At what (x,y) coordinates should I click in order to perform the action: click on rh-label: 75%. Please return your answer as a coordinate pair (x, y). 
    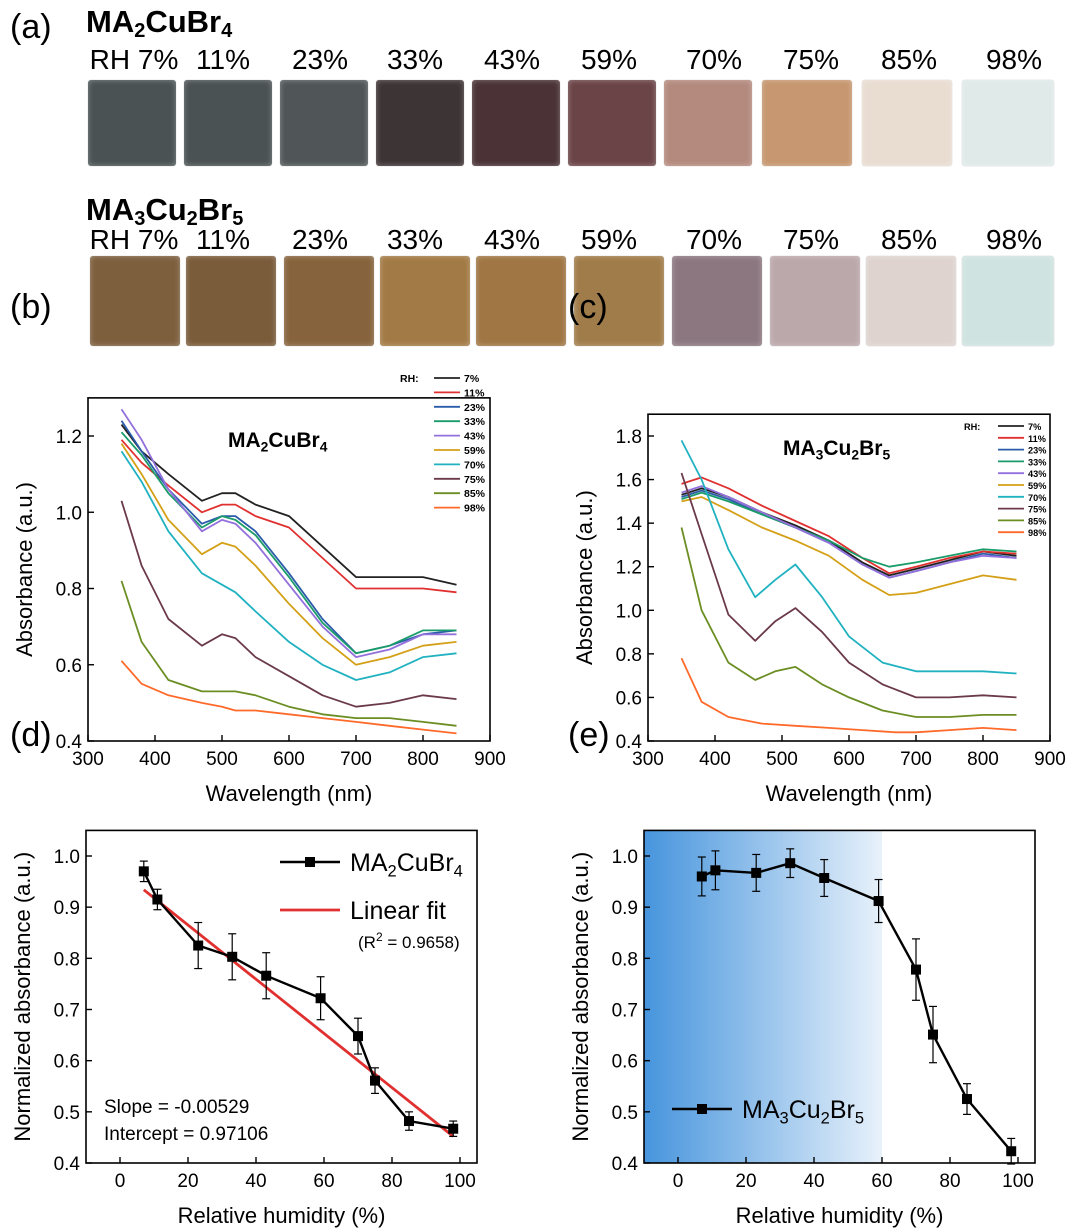
    Looking at the image, I should click on (811, 239).